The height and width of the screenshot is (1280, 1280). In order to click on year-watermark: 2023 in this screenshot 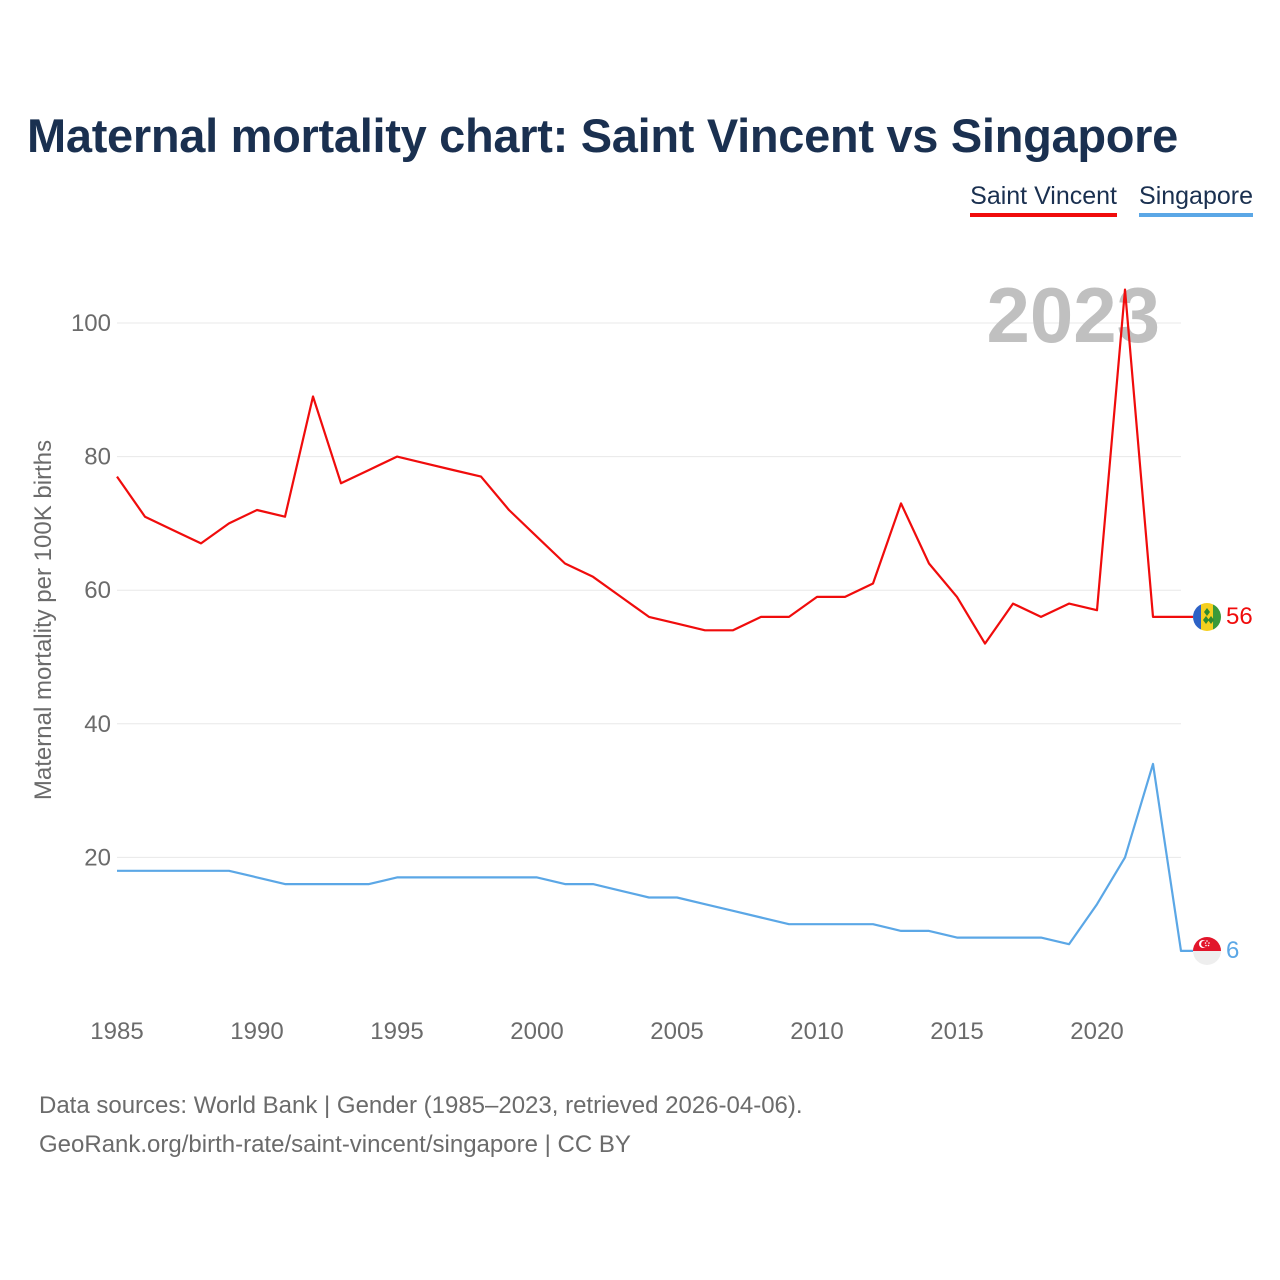, I will do `click(1073, 315)`.